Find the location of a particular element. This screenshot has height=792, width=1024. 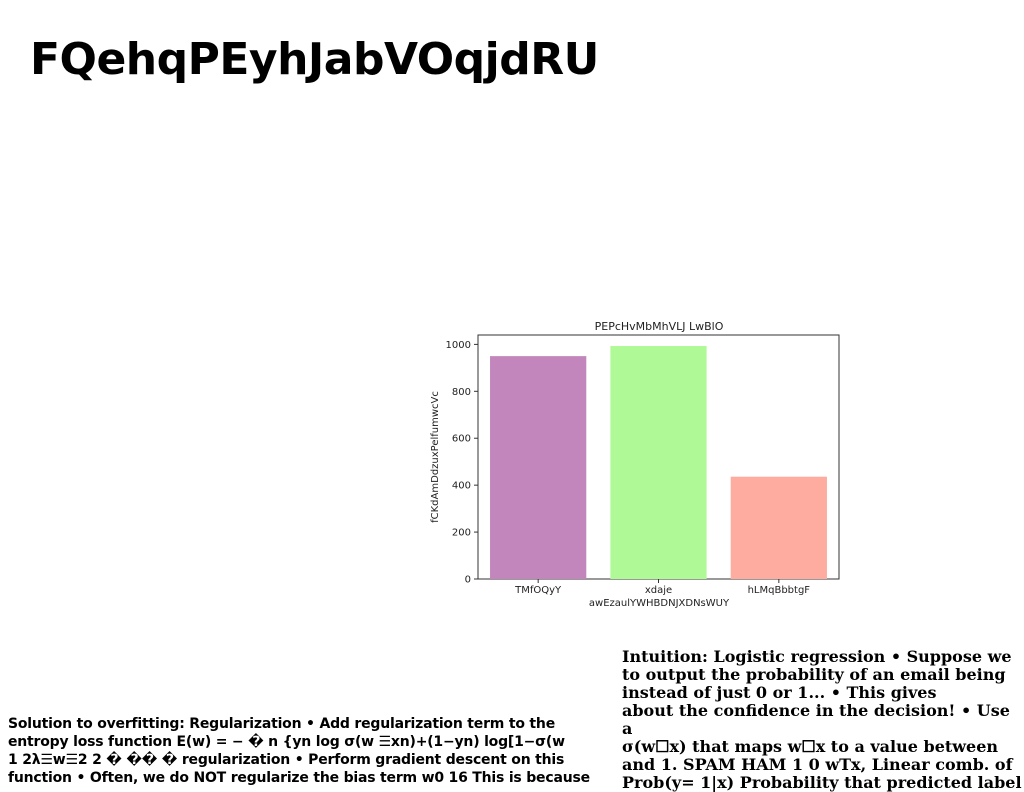

y-axis-label: fCKdAmDdzuxPelfumwcVc is located at coordinates (435, 457).